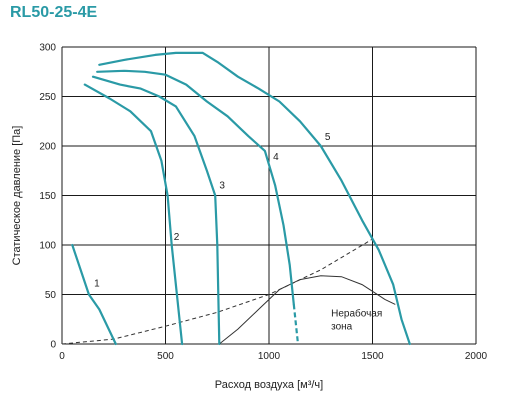 The image size is (509, 400). What do you see at coordinates (47, 246) in the screenshot?
I see `y-tick-label: 100` at bounding box center [47, 246].